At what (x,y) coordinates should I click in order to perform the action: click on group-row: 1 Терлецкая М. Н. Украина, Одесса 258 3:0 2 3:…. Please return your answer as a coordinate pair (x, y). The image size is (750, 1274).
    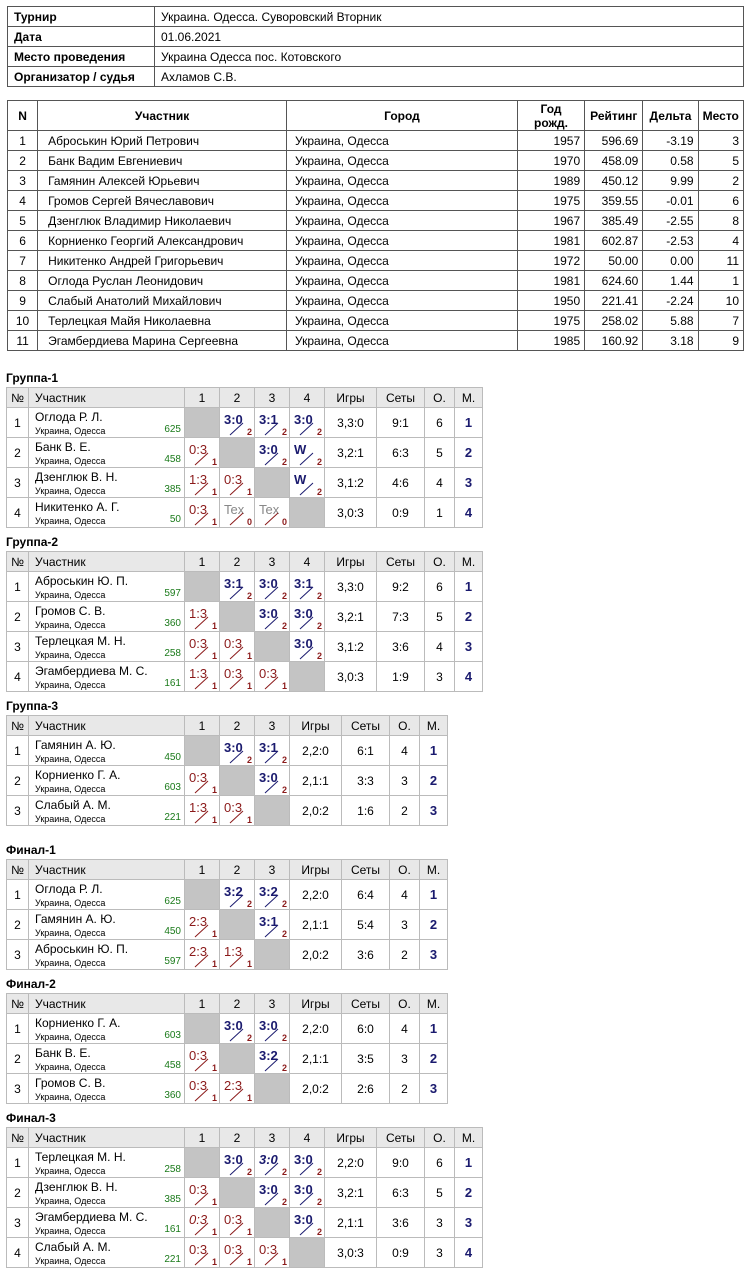
    Looking at the image, I should click on (244, 1162).